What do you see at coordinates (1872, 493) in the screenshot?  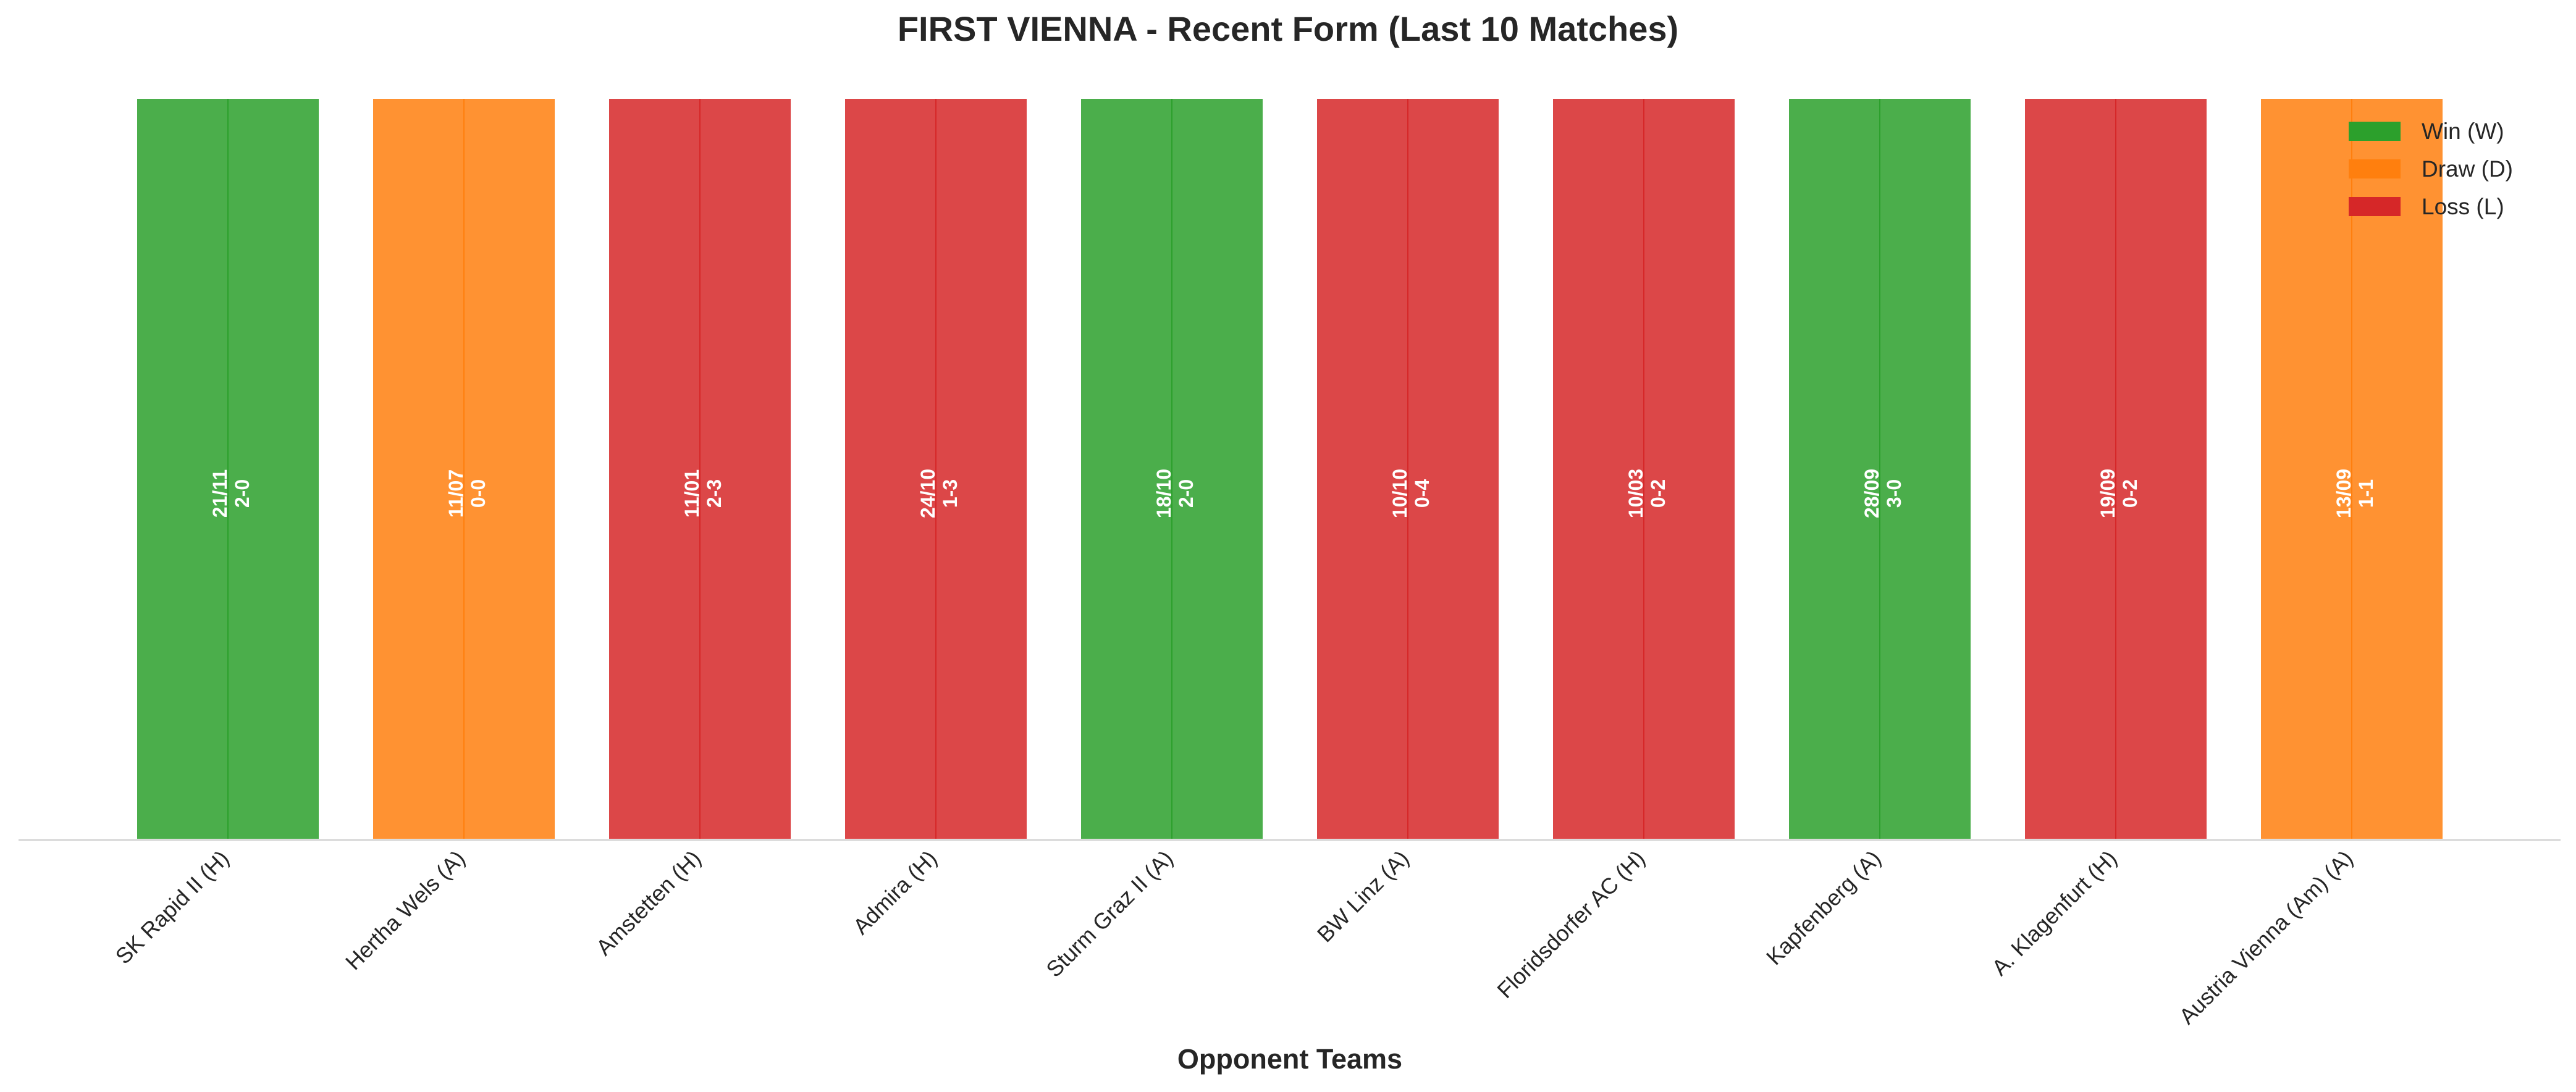 I see `bar-date-label: 28/09` at bounding box center [1872, 493].